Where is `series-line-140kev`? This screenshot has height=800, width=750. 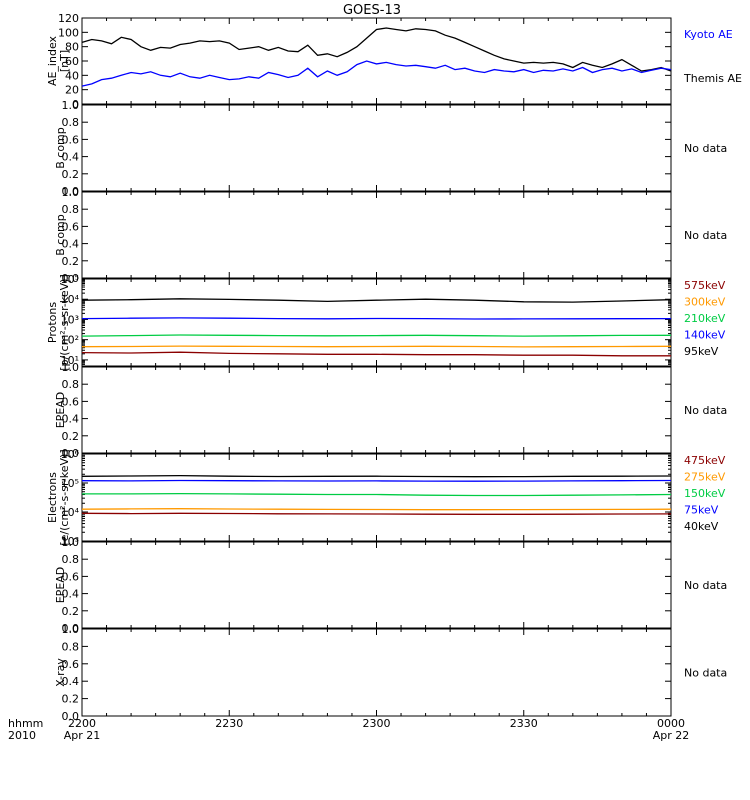 series-line-140kev is located at coordinates (376, 318).